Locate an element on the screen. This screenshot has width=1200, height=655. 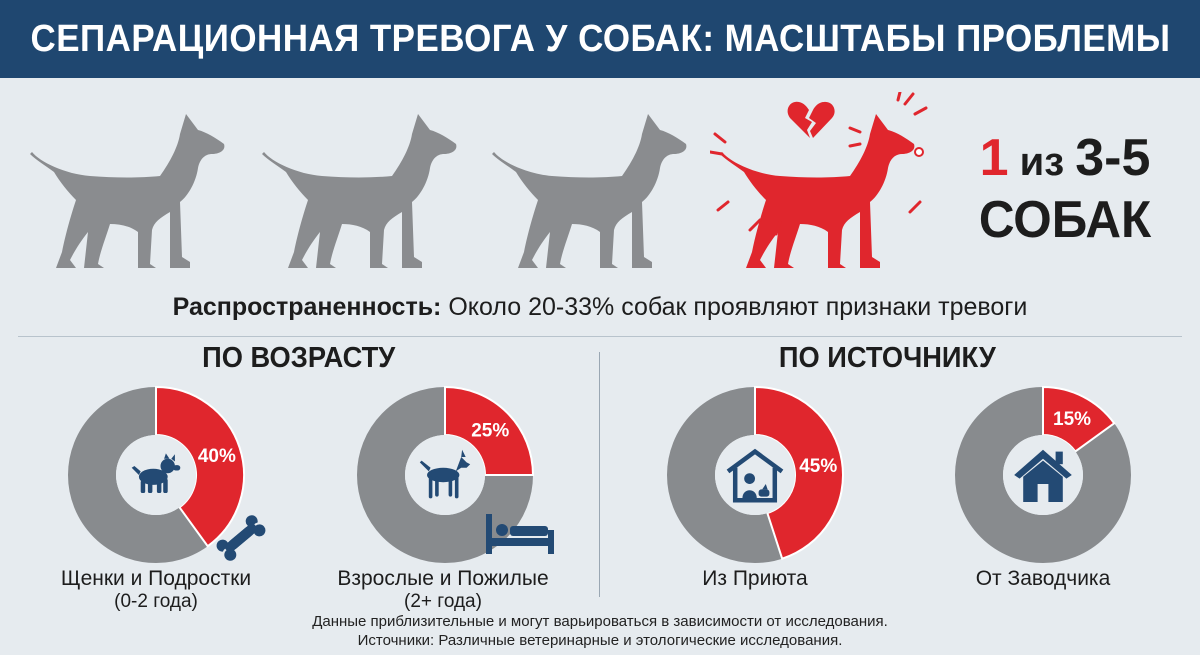
caption-breeder: От Заводчика is located at coordinates (1043, 579).